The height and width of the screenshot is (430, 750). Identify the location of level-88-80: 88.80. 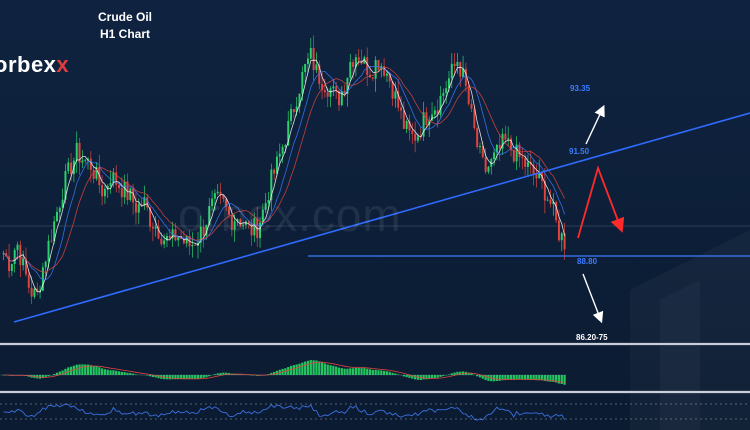
(587, 261).